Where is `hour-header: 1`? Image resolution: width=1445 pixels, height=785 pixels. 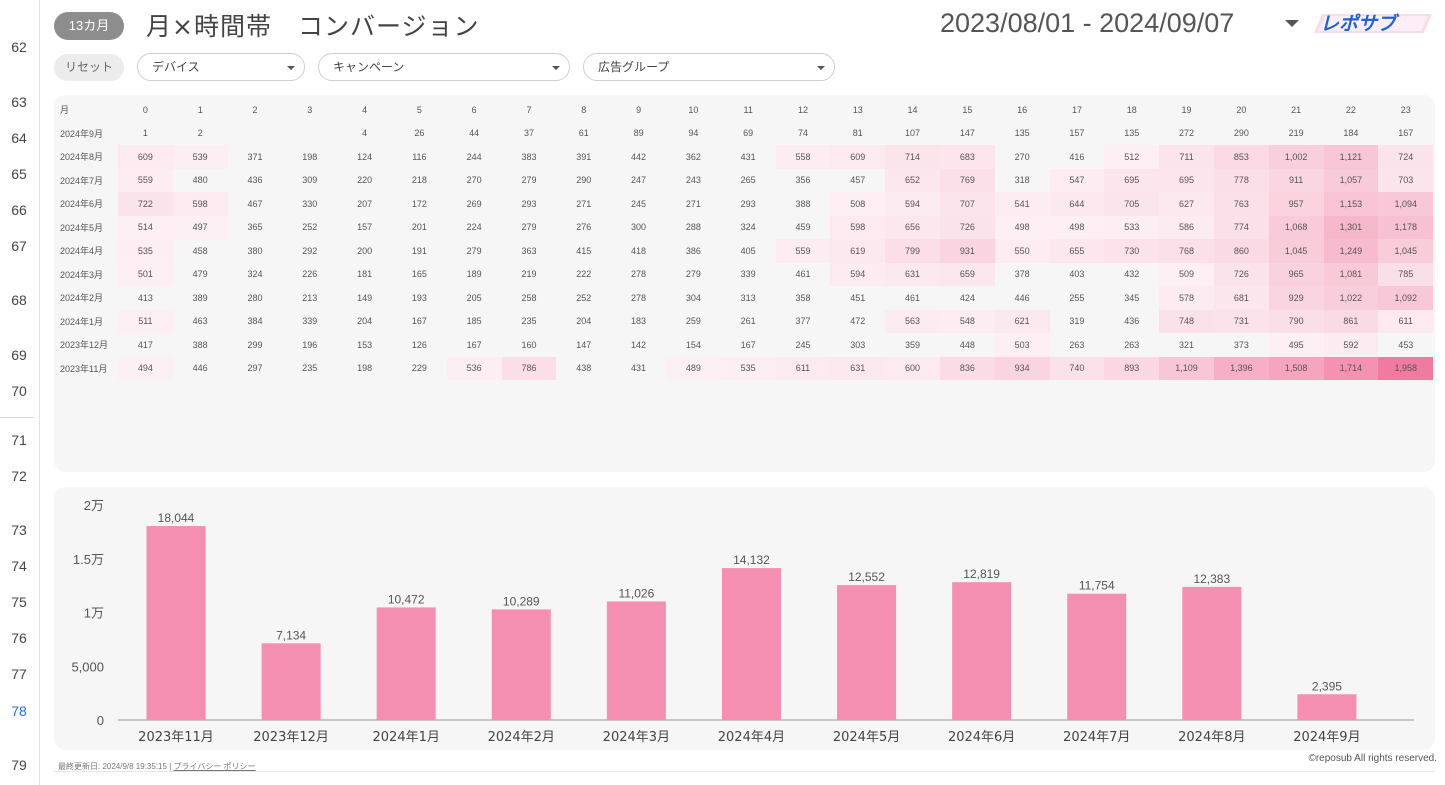 hour-header: 1 is located at coordinates (200, 109).